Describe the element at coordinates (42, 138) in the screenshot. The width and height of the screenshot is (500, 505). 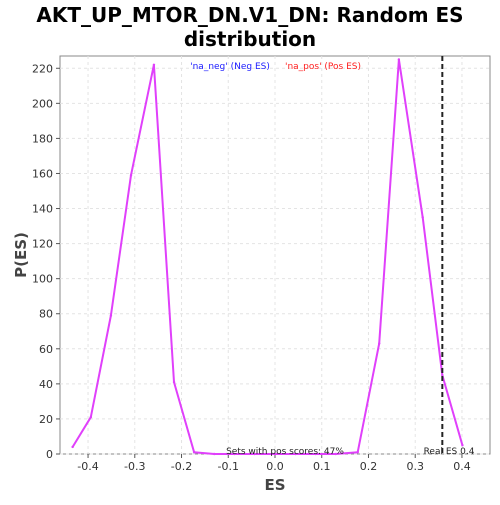
I see `y-tick-label: 180` at that location.